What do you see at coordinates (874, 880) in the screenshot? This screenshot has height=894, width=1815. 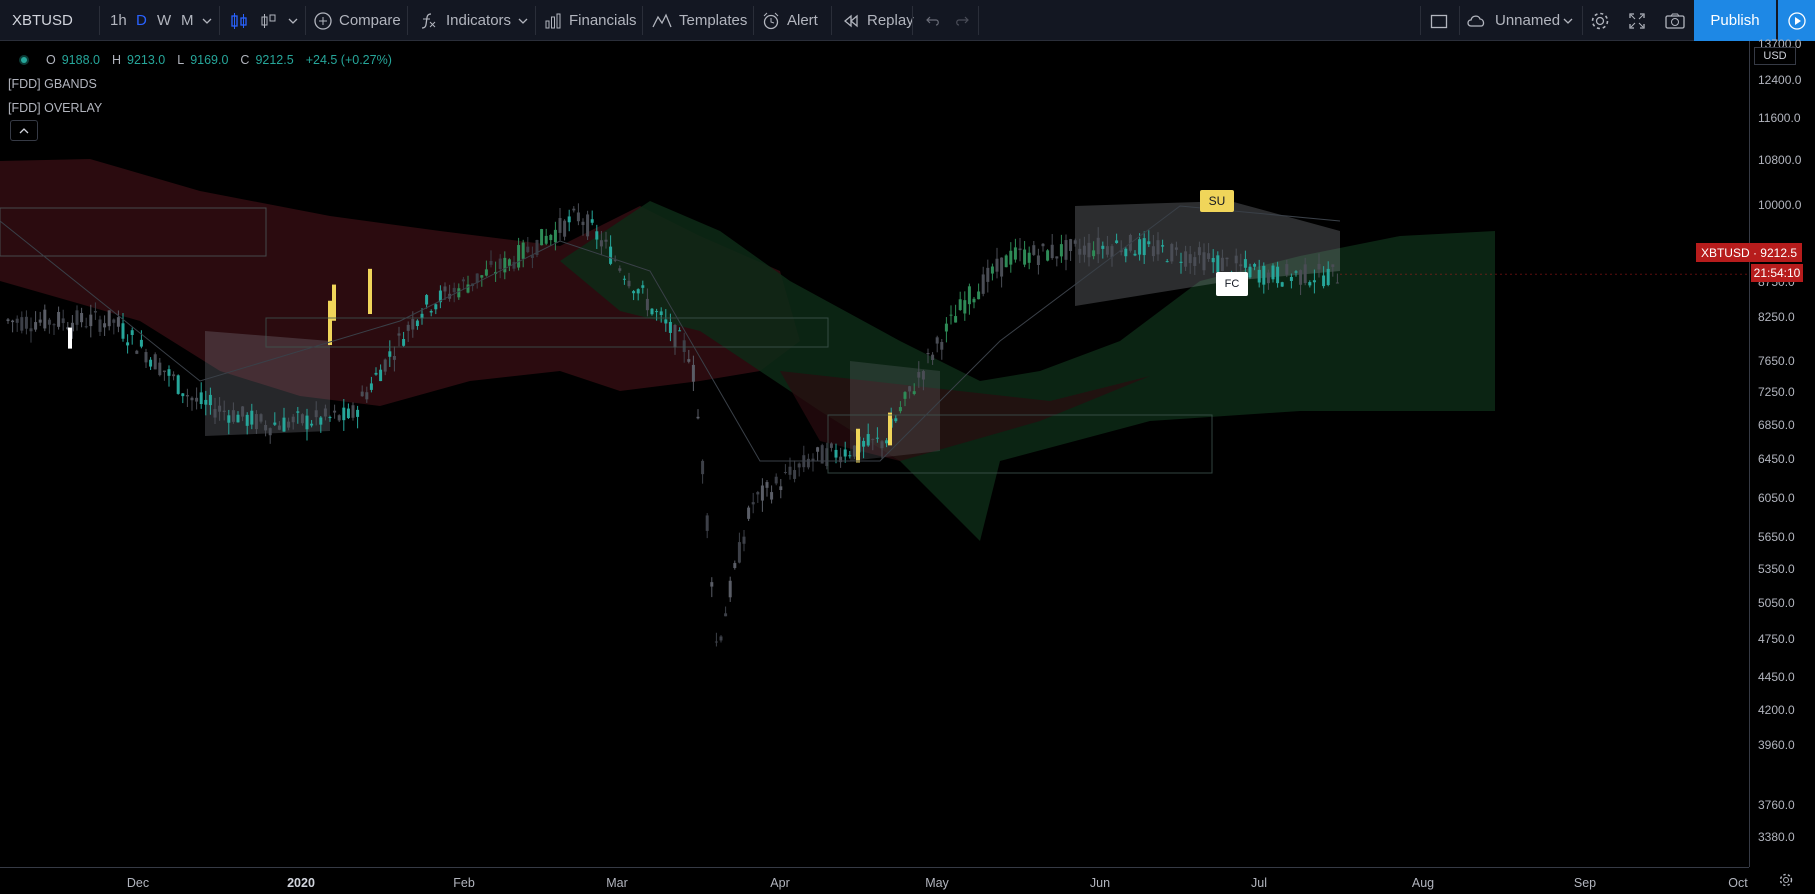 I see `time-axis: Dec 2020 Feb Mar Apr May Jun Jul Aug Sep Oct` at bounding box center [874, 880].